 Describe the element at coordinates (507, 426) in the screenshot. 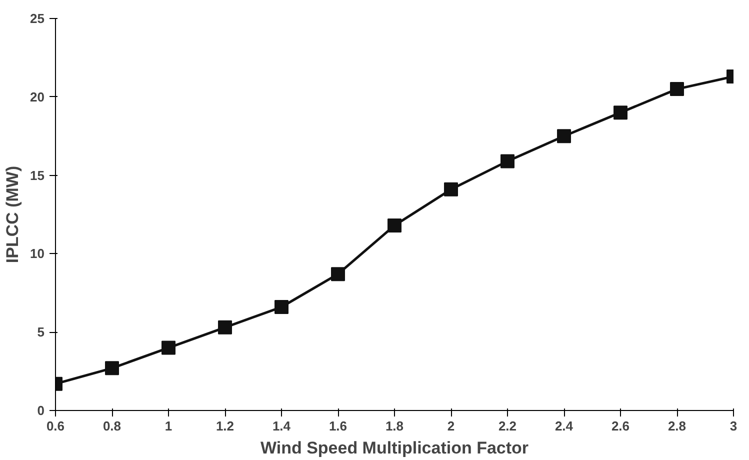

I see `x-tick-label: 2.2` at that location.